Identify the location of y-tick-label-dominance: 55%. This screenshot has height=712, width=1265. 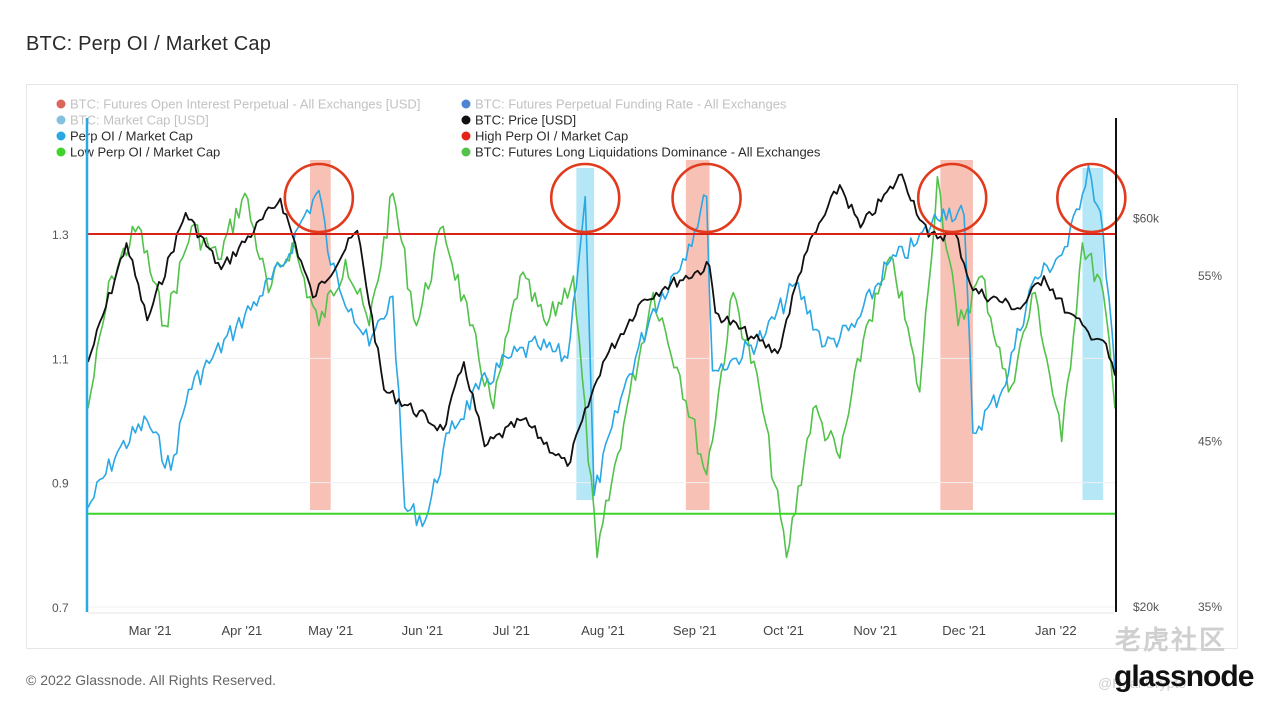
(1210, 276).